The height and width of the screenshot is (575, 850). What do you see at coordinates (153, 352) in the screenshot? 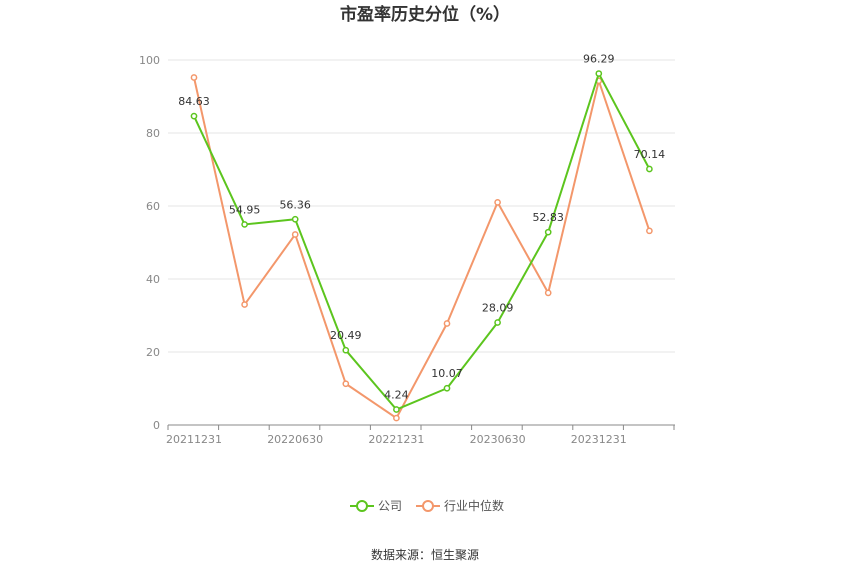
I see `y-tick-label: 20` at bounding box center [153, 352].